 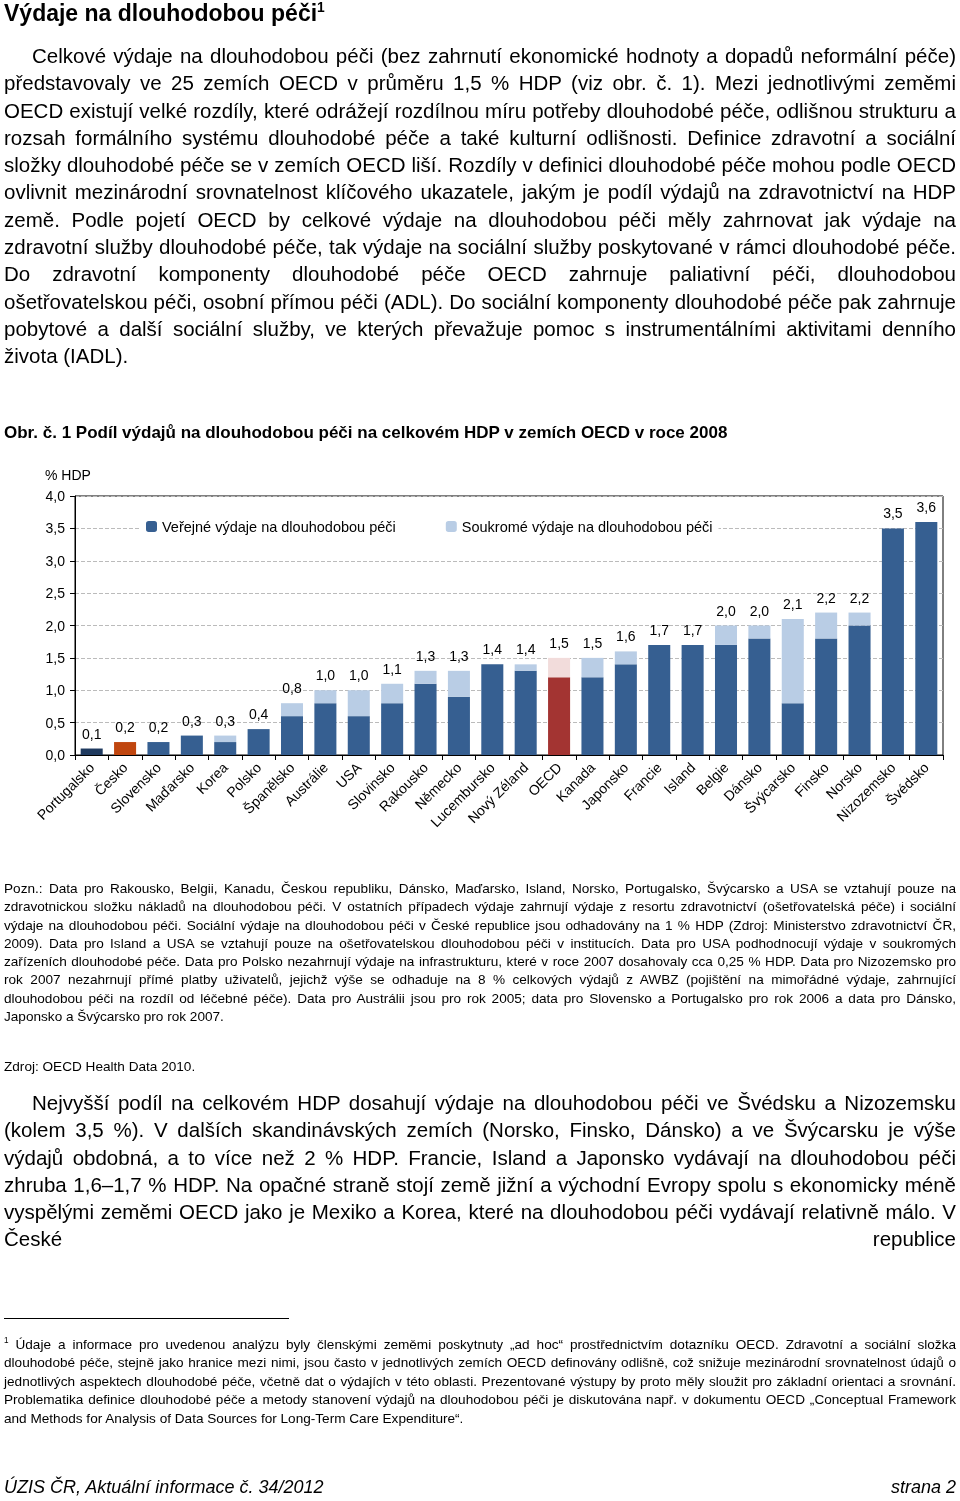 I want to click on total-label: 3,5, so click(x=893, y=513).